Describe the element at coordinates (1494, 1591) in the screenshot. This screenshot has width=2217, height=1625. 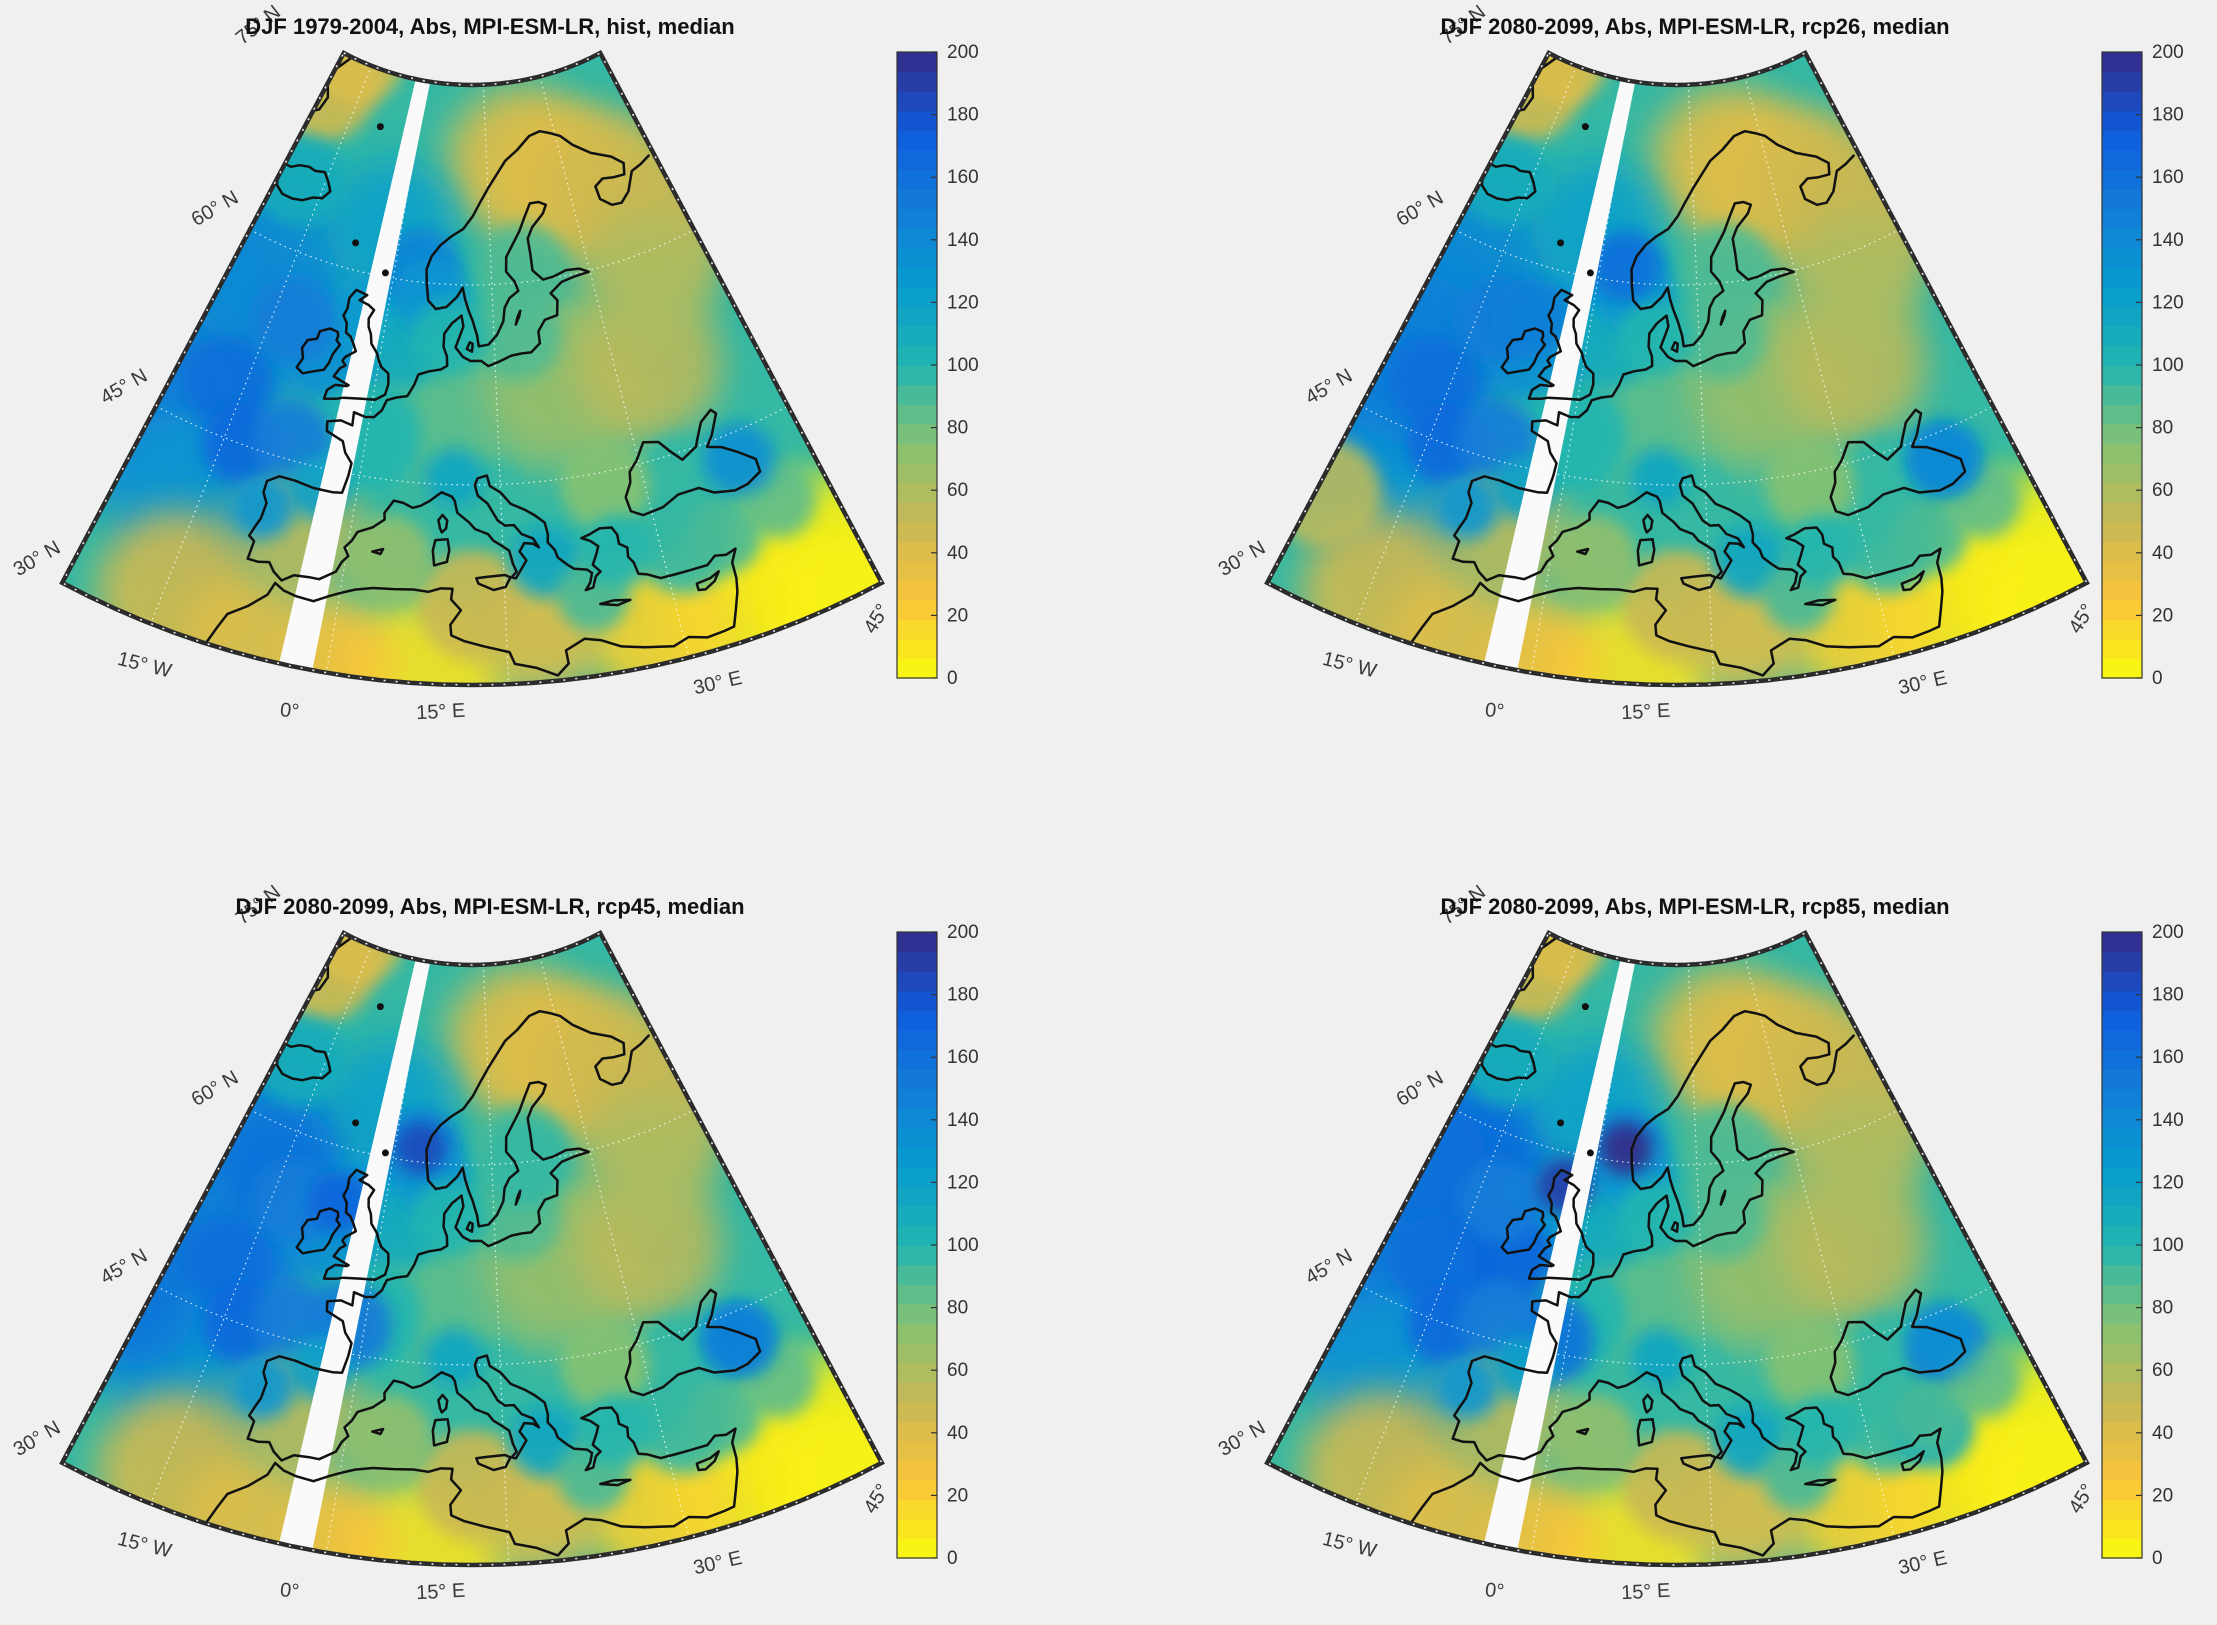
I see `graticule-label: 0°` at that location.